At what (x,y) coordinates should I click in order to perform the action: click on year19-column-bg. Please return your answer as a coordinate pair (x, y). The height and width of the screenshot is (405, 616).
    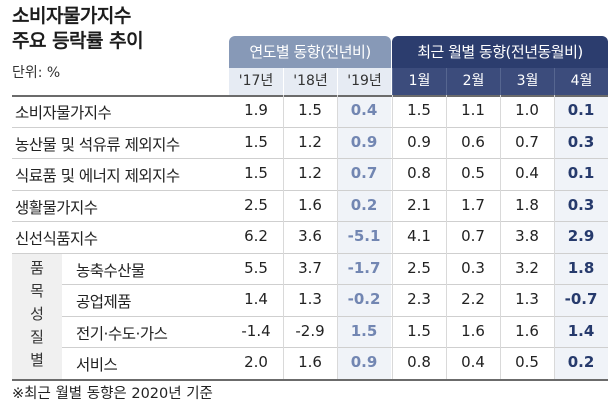
    Looking at the image, I should click on (364, 237).